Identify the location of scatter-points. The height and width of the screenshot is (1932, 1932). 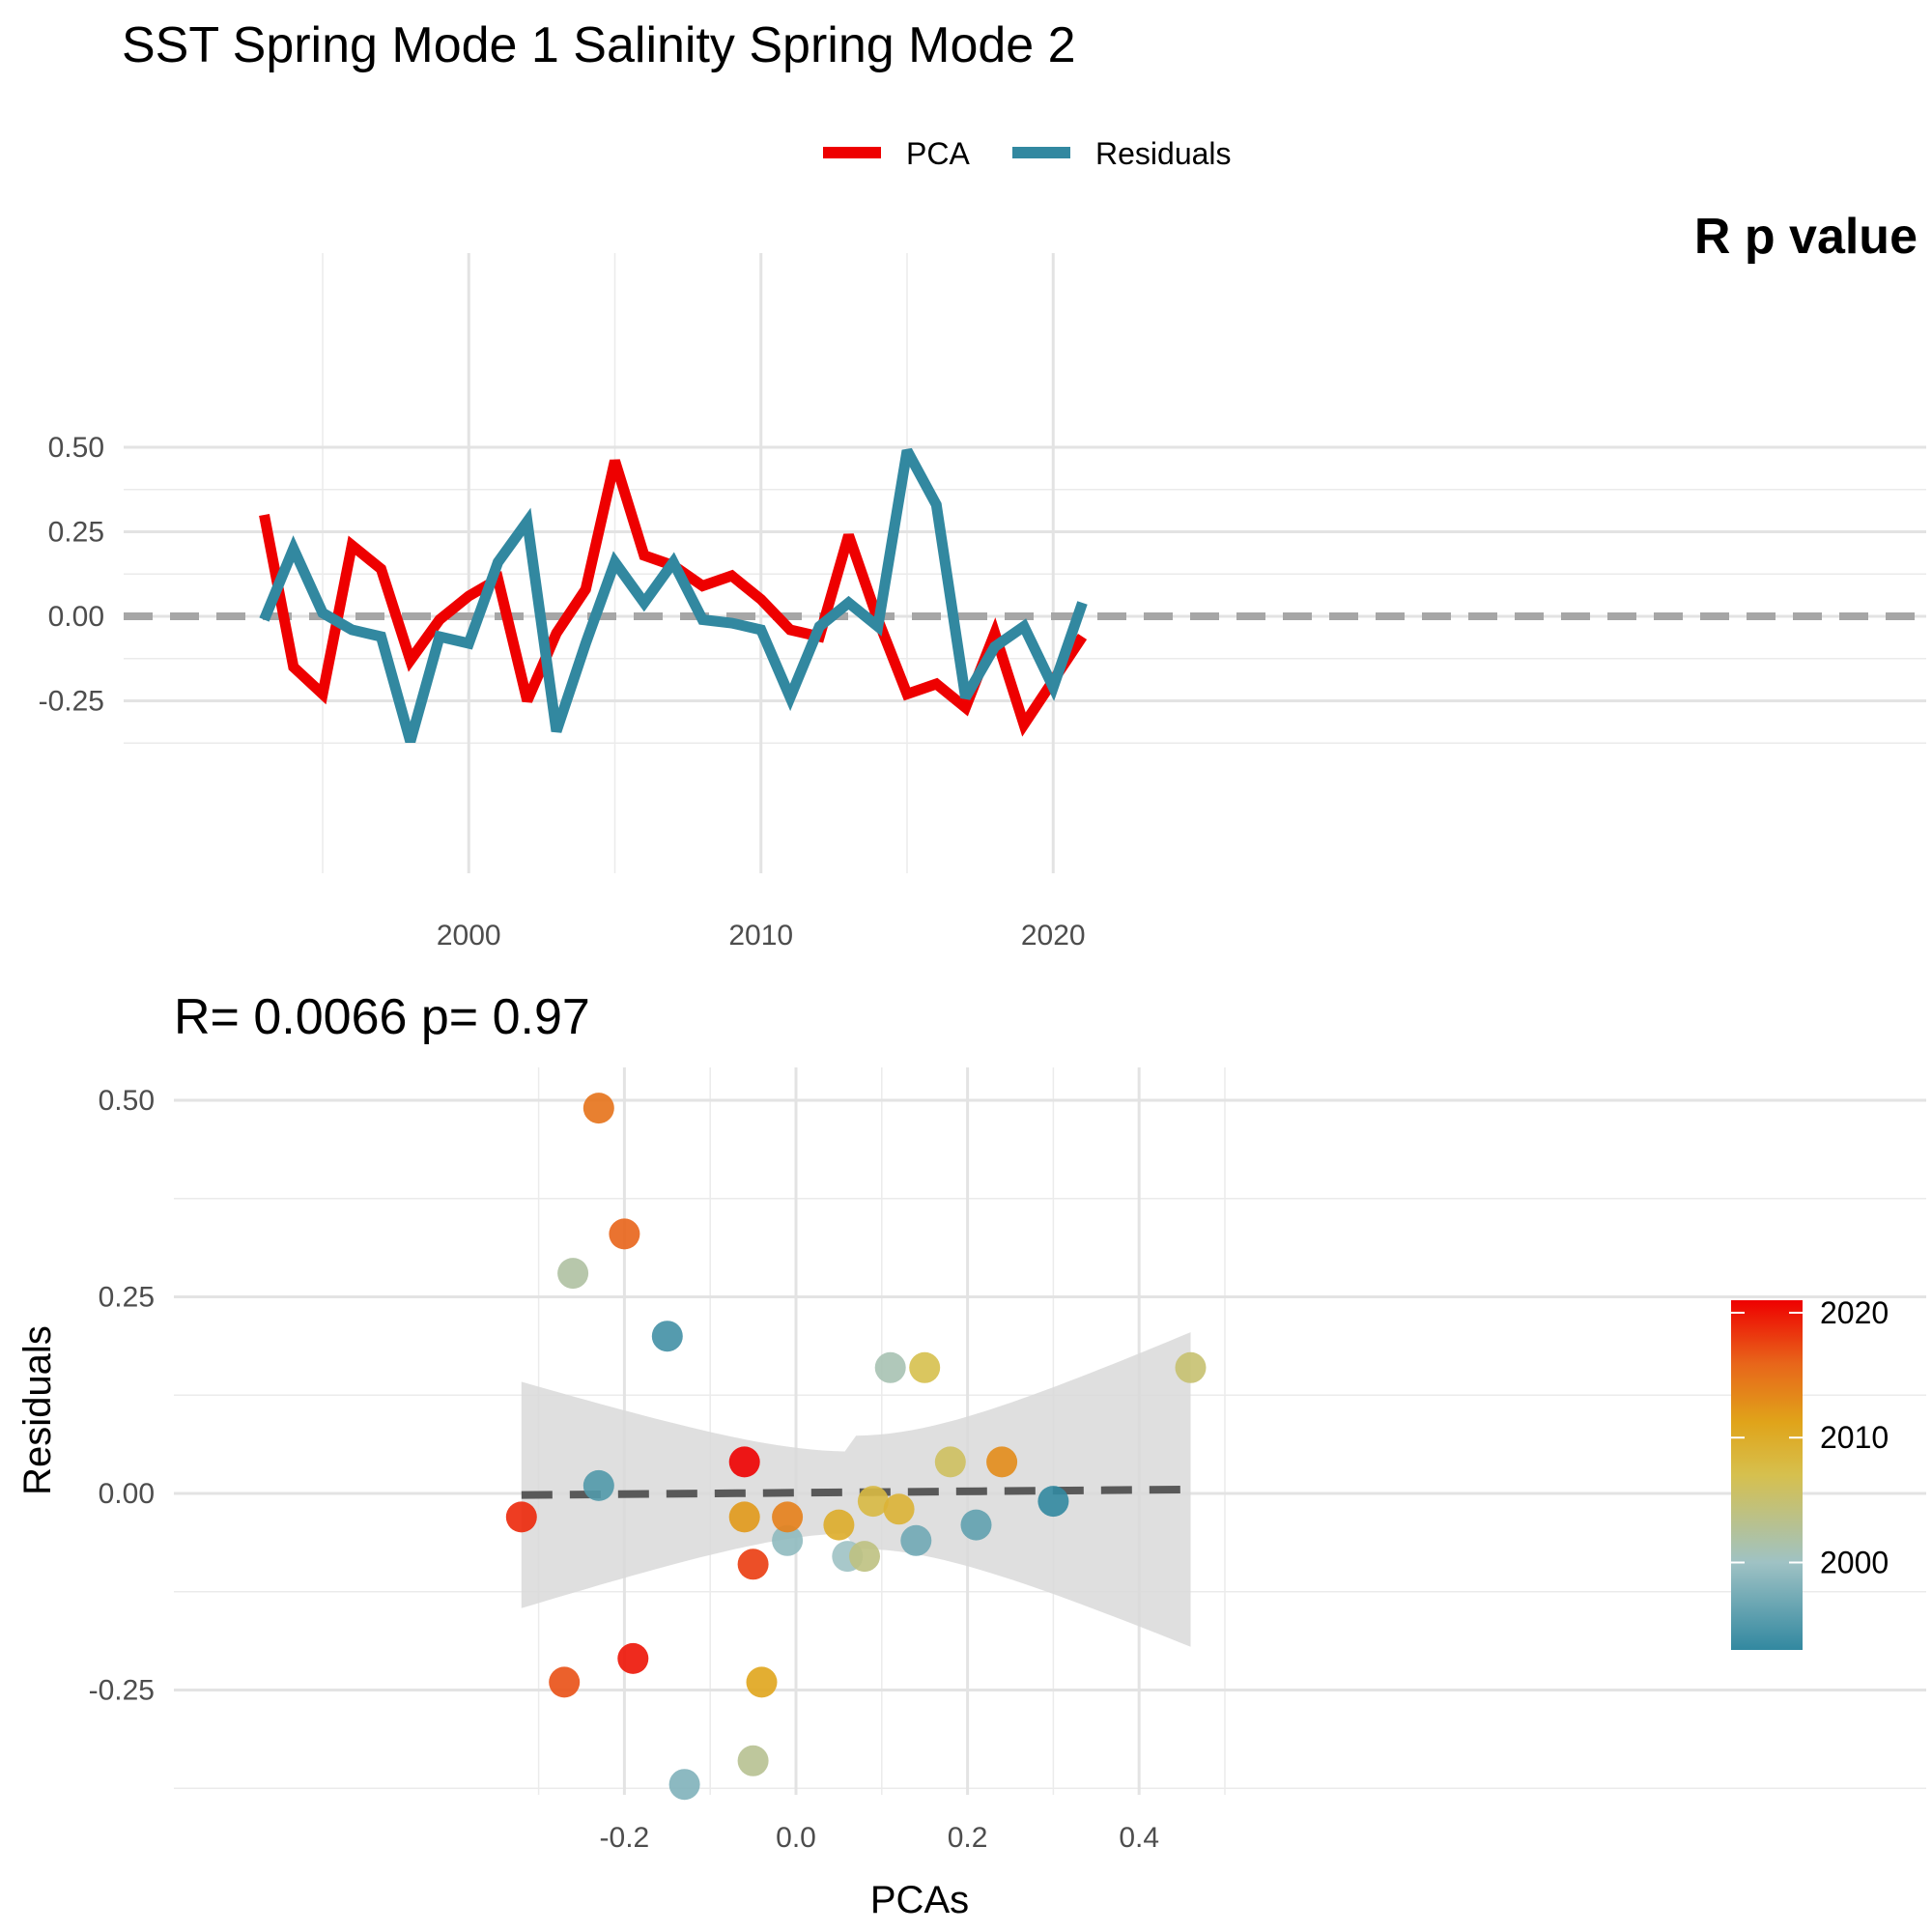
(856, 1447).